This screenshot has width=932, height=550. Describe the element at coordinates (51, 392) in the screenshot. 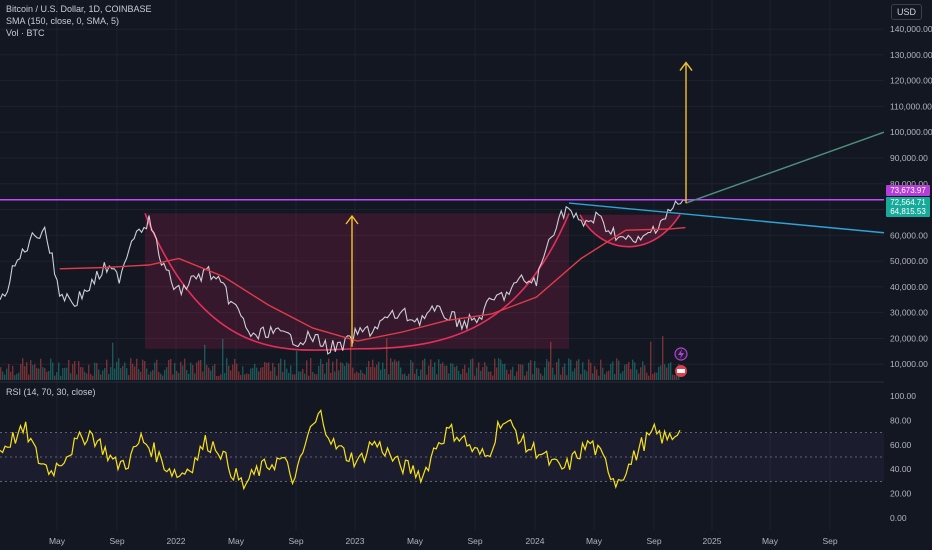

I see `rsi-legend: RSI (14, 70, 30, close)` at that location.